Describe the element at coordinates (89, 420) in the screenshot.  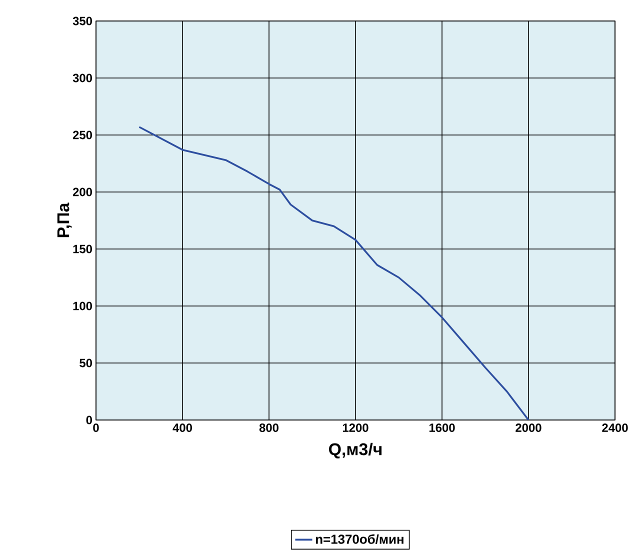
I see `y-tick-label: 0` at that location.